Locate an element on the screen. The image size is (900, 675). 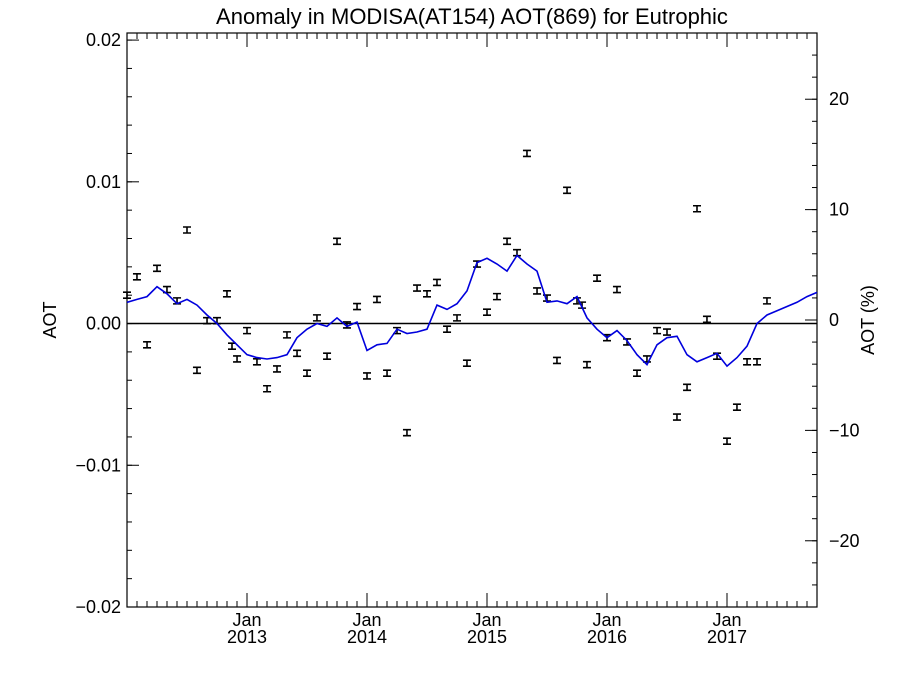
x-tick-label-year: 2015 is located at coordinates (487, 637).